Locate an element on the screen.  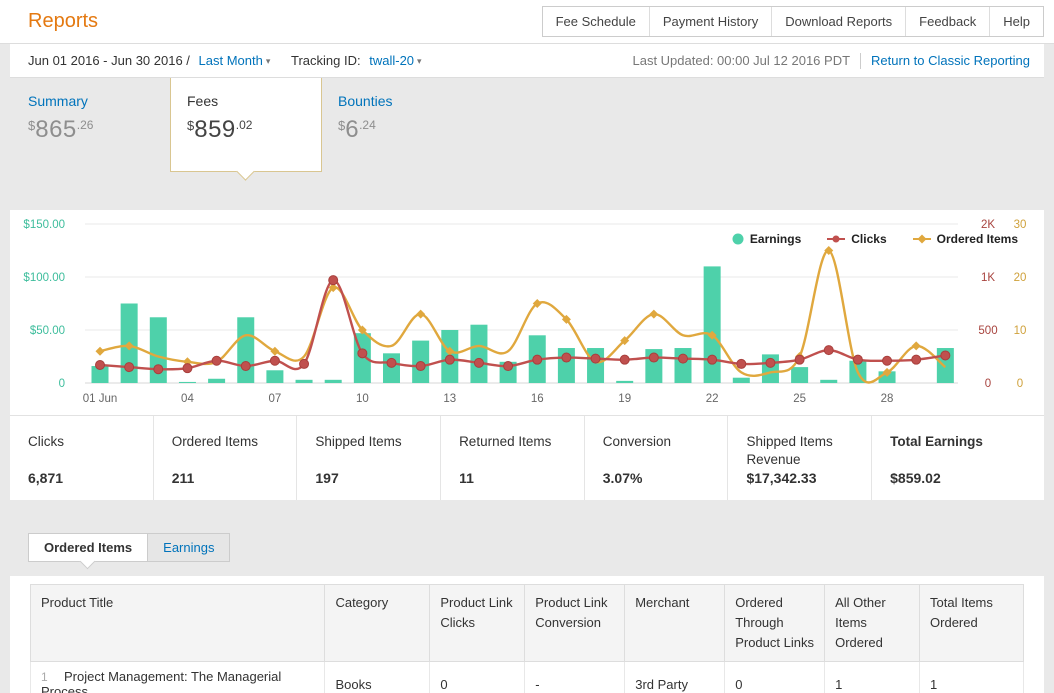
amount-cents: .26 is located at coordinates (85, 125).